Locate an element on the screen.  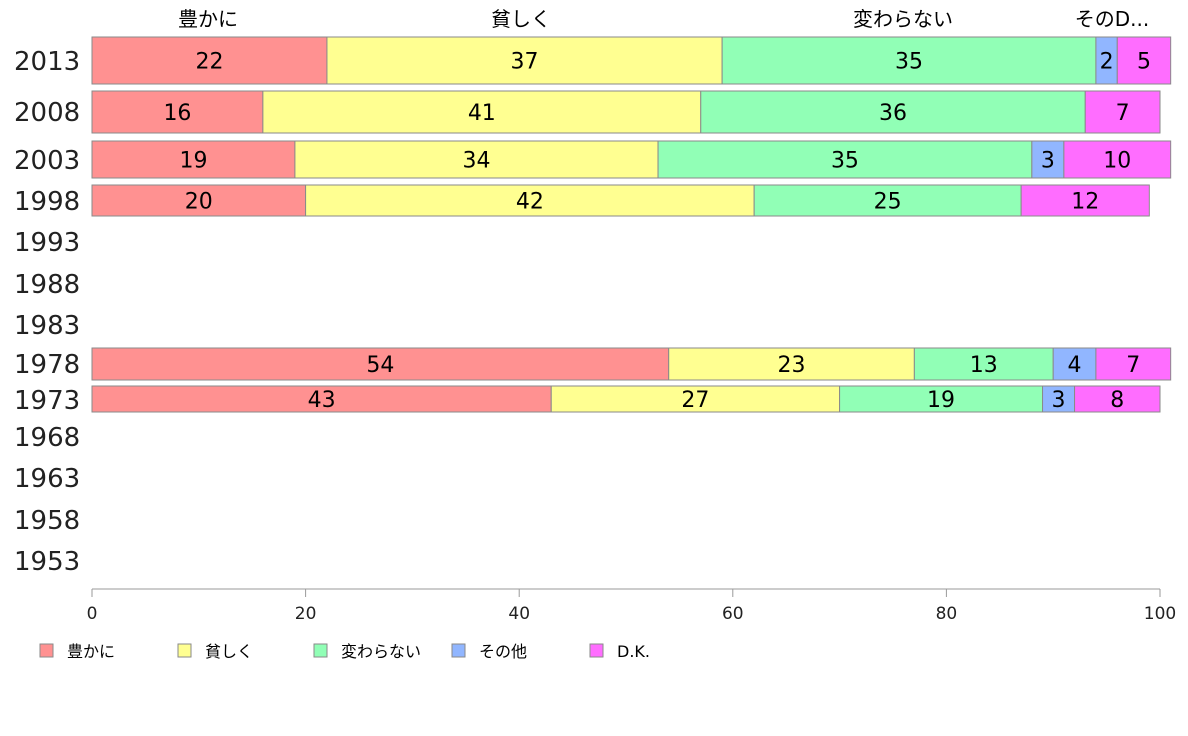
data-label: 20 is located at coordinates (199, 202).